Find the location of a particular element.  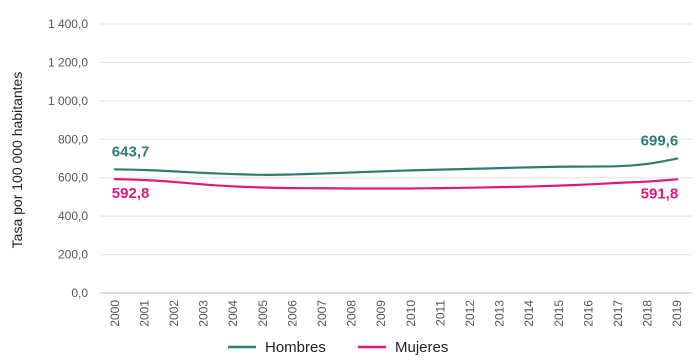

x-tick-label: 2013 is located at coordinates (500, 313).